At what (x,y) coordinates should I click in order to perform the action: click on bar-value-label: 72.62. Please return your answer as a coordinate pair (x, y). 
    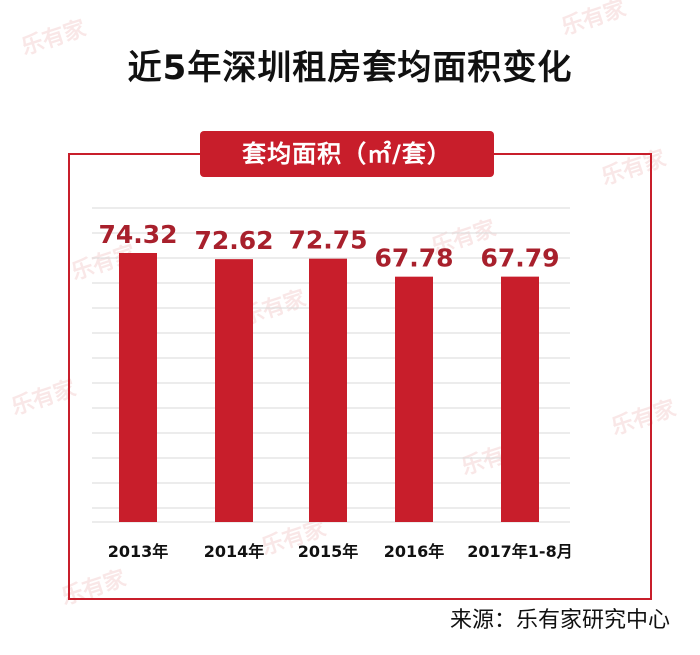
    Looking at the image, I should click on (233, 240).